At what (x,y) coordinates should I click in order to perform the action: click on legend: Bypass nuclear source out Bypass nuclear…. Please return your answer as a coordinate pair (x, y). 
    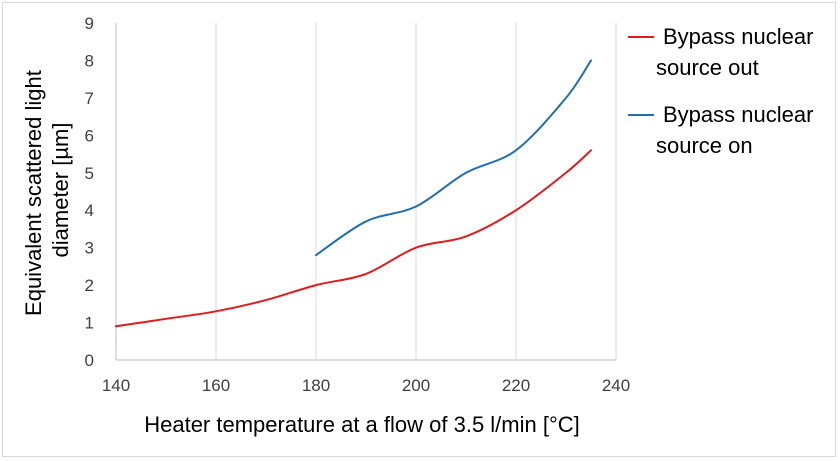
    Looking at the image, I should click on (724, 91).